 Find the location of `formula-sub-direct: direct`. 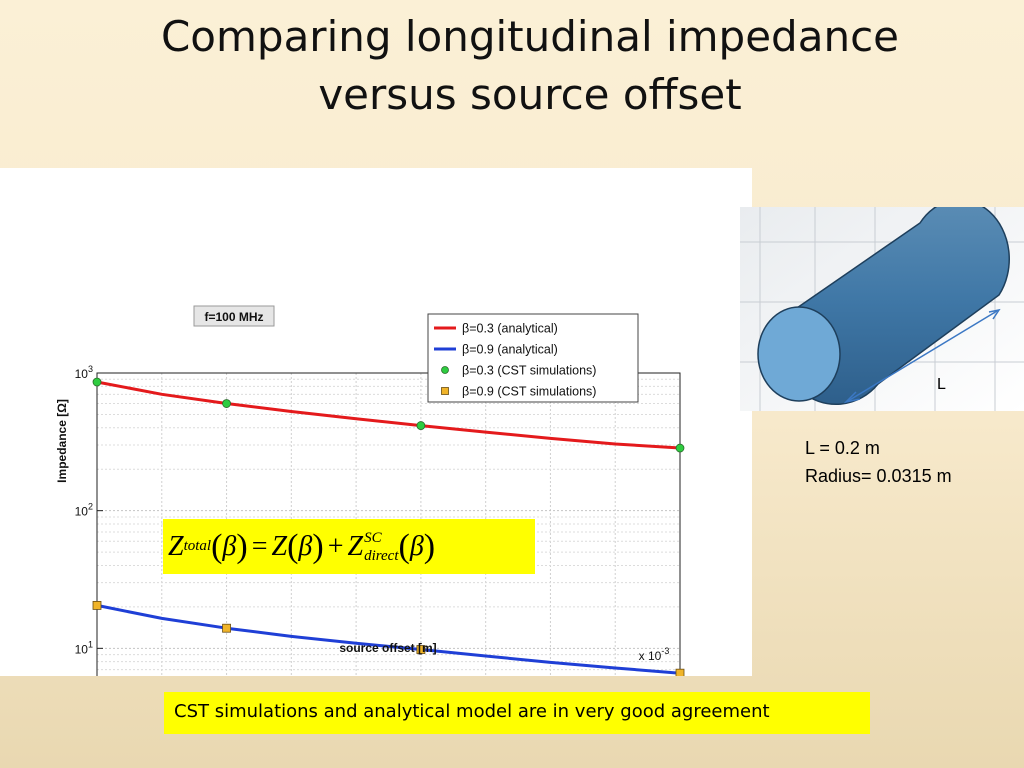

formula-sub-direct: direct is located at coordinates (381, 555).